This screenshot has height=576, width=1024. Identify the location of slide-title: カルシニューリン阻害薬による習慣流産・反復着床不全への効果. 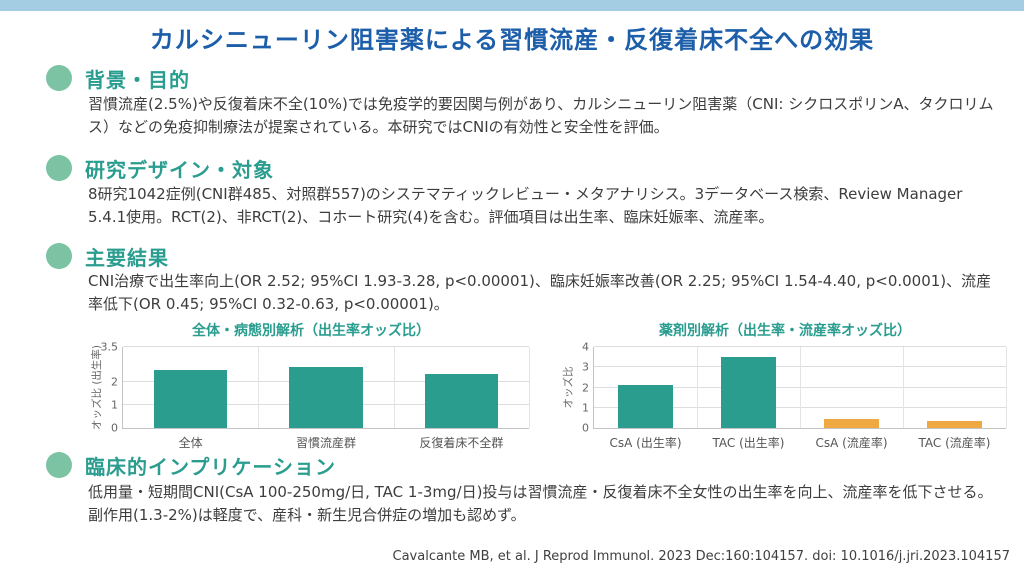
(512, 40).